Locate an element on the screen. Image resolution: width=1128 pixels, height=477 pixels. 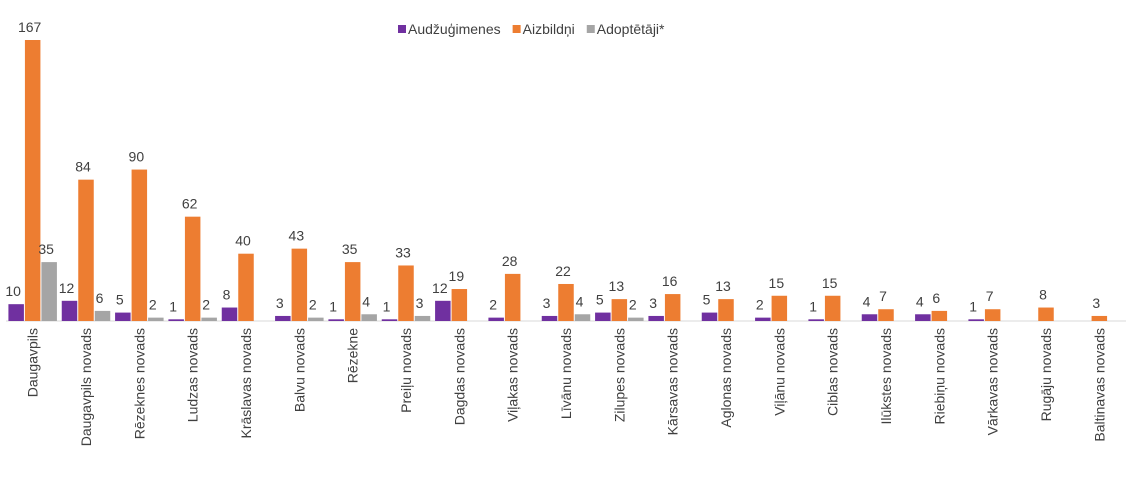
x-tick-label: Balvu novads is located at coordinates (299, 370).